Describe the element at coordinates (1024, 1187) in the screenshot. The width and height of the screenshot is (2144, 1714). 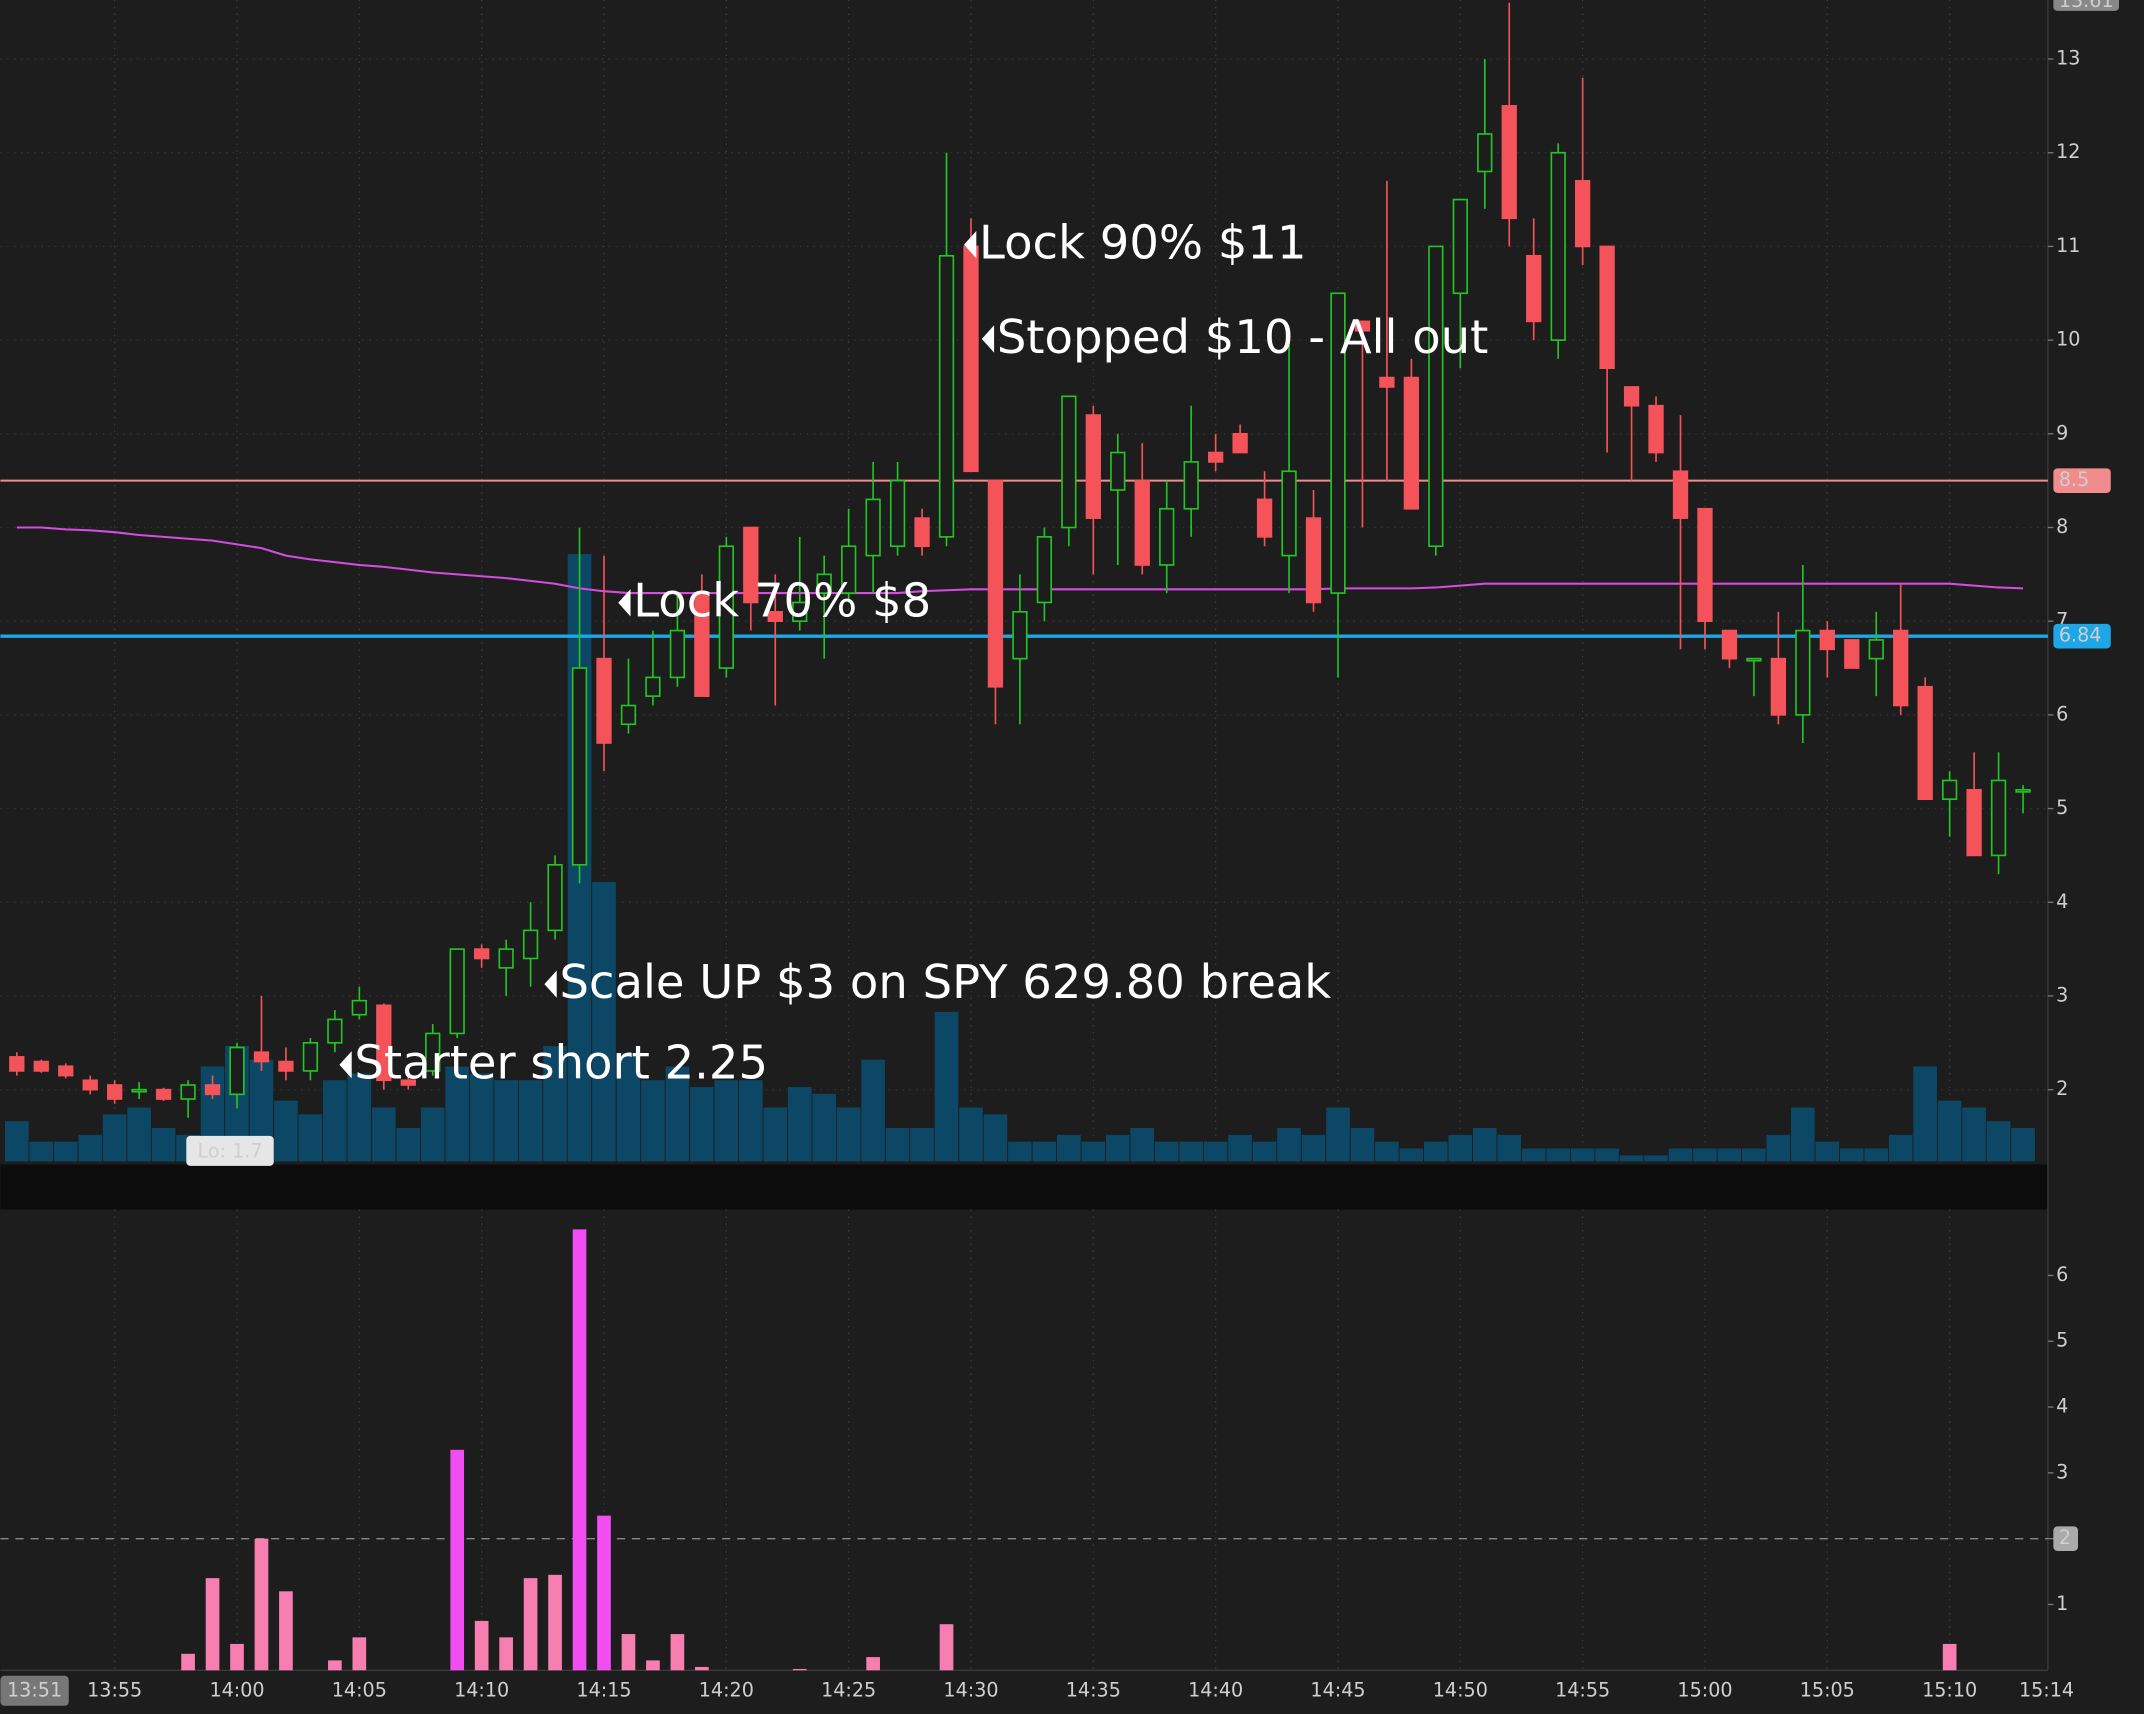
I see `panel-separator` at that location.